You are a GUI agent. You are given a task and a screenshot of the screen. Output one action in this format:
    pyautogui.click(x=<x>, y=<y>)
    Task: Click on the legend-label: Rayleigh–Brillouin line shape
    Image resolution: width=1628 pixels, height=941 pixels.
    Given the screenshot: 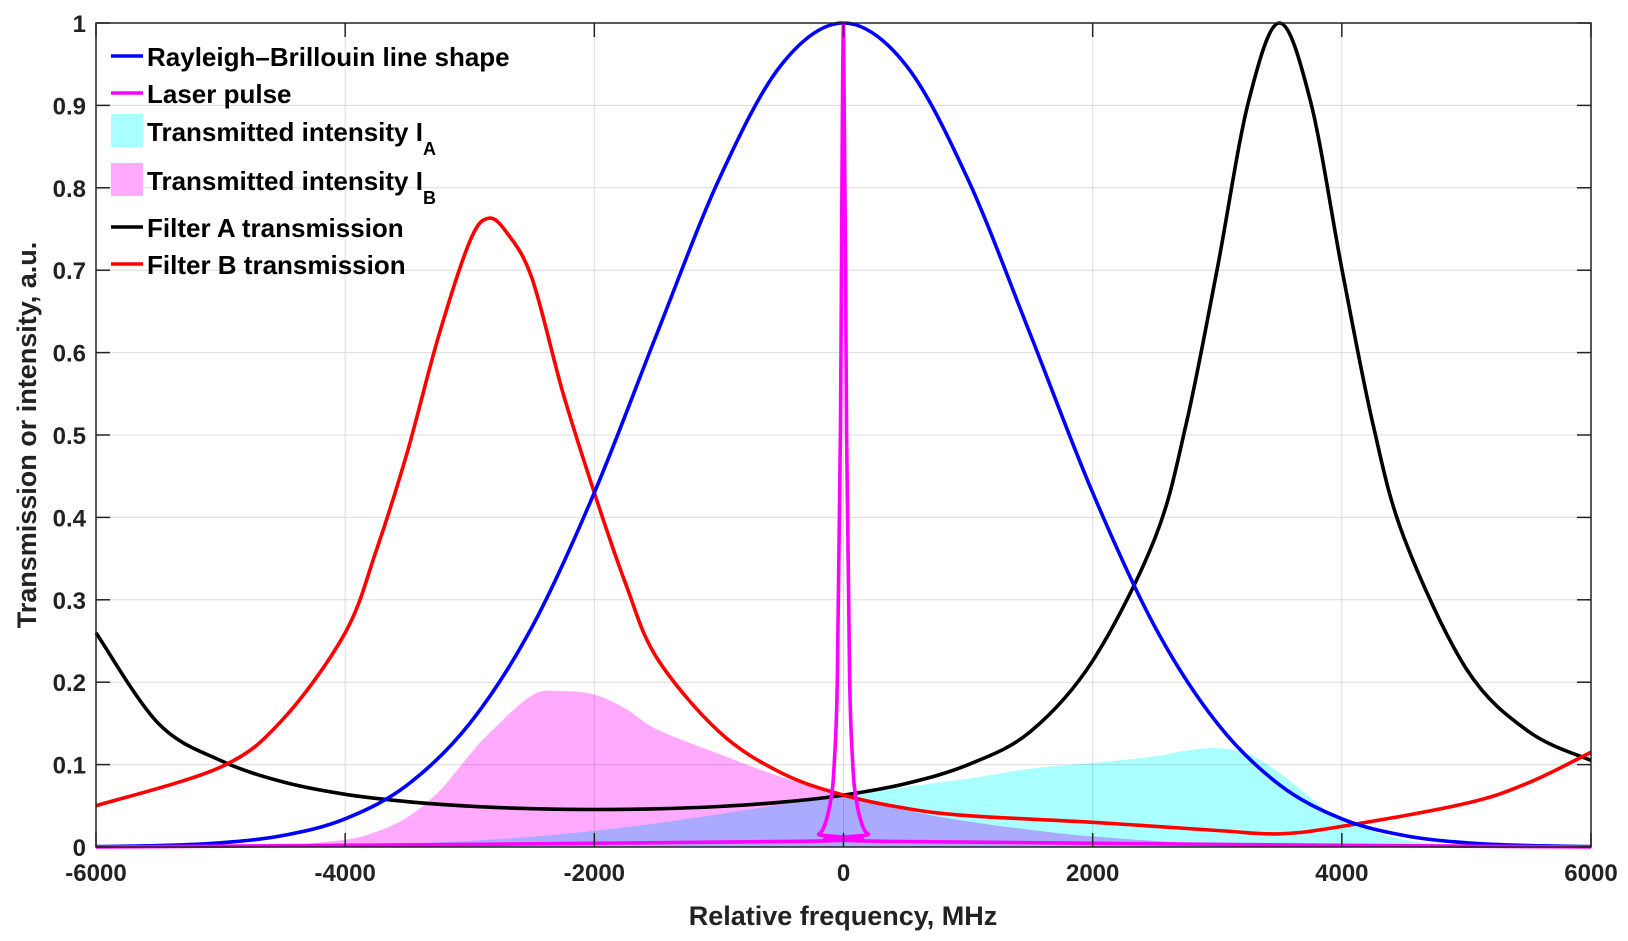 What is the action you would take?
    pyautogui.click(x=328, y=57)
    